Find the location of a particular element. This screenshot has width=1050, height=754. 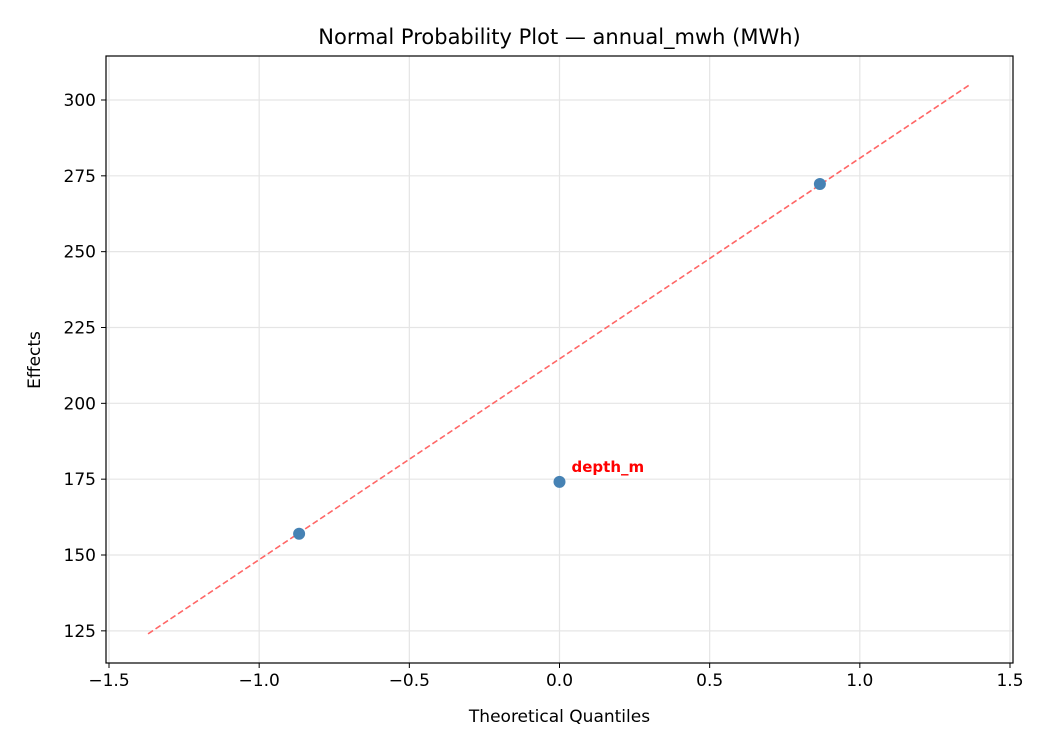

point-label: depth_m is located at coordinates (608, 467).